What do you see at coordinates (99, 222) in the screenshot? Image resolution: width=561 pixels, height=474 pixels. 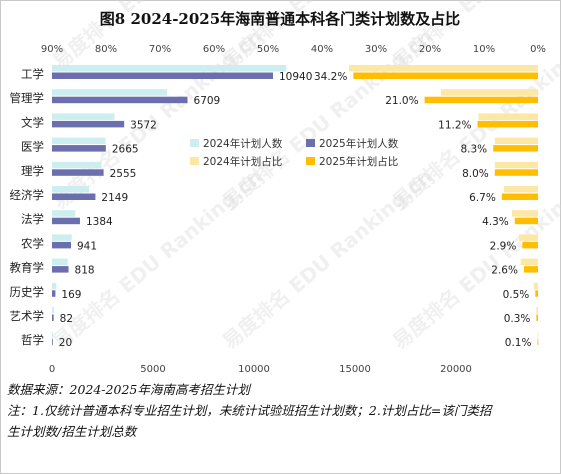 I see `count-data-label: 1384` at bounding box center [99, 222].